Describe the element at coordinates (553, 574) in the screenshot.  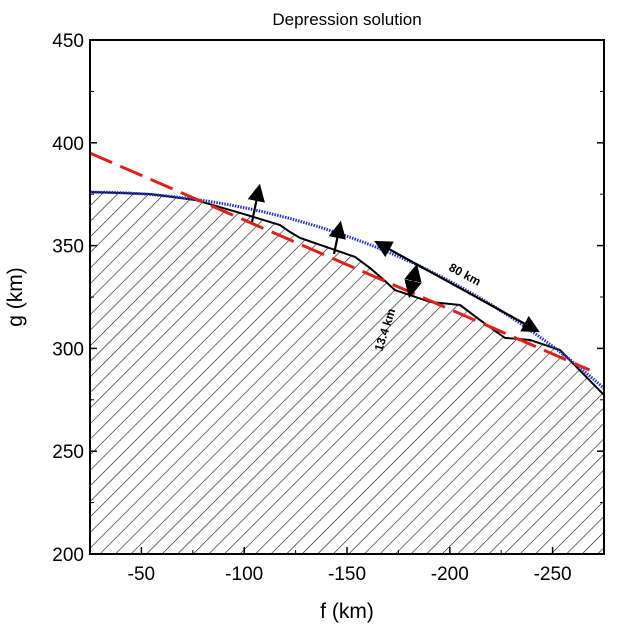
I see `x-tick-label: -250` at that location.